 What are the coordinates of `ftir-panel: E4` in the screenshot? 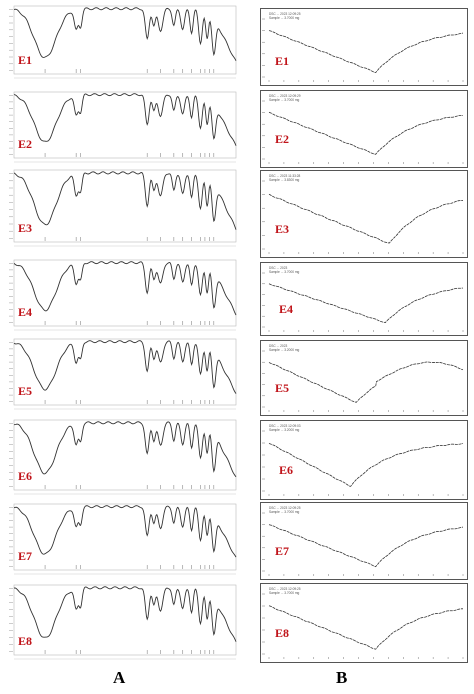 It's located at (124, 296).